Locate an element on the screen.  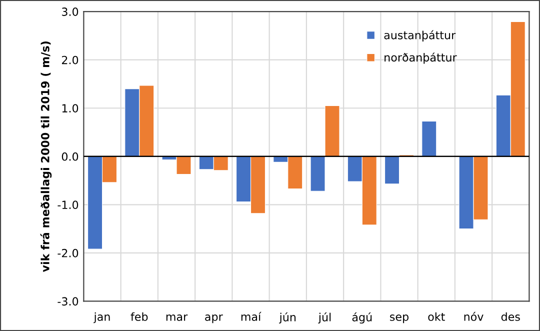
y-axis-title: vik frá meðallagi 2000 til 2019 ( m/s) is located at coordinates (46, 157).